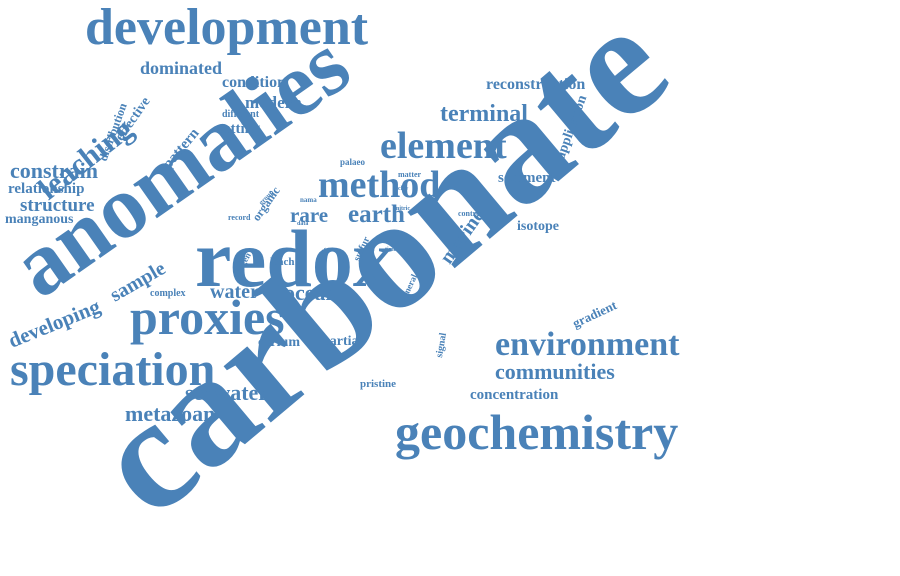  What do you see at coordinates (379, 184) in the screenshot?
I see `word-method: method` at bounding box center [379, 184].